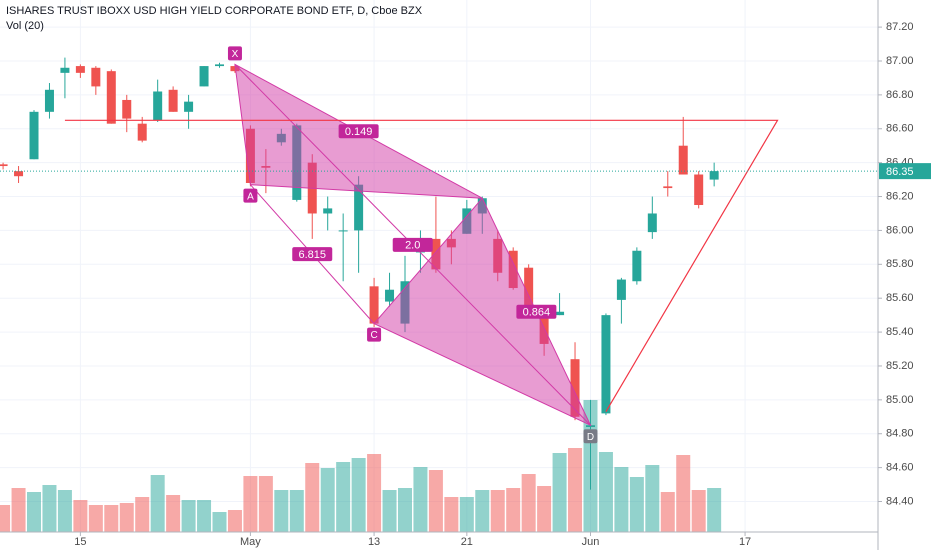 The width and height of the screenshot is (932, 550). I want to click on x-tick-label: Jun, so click(591, 542).